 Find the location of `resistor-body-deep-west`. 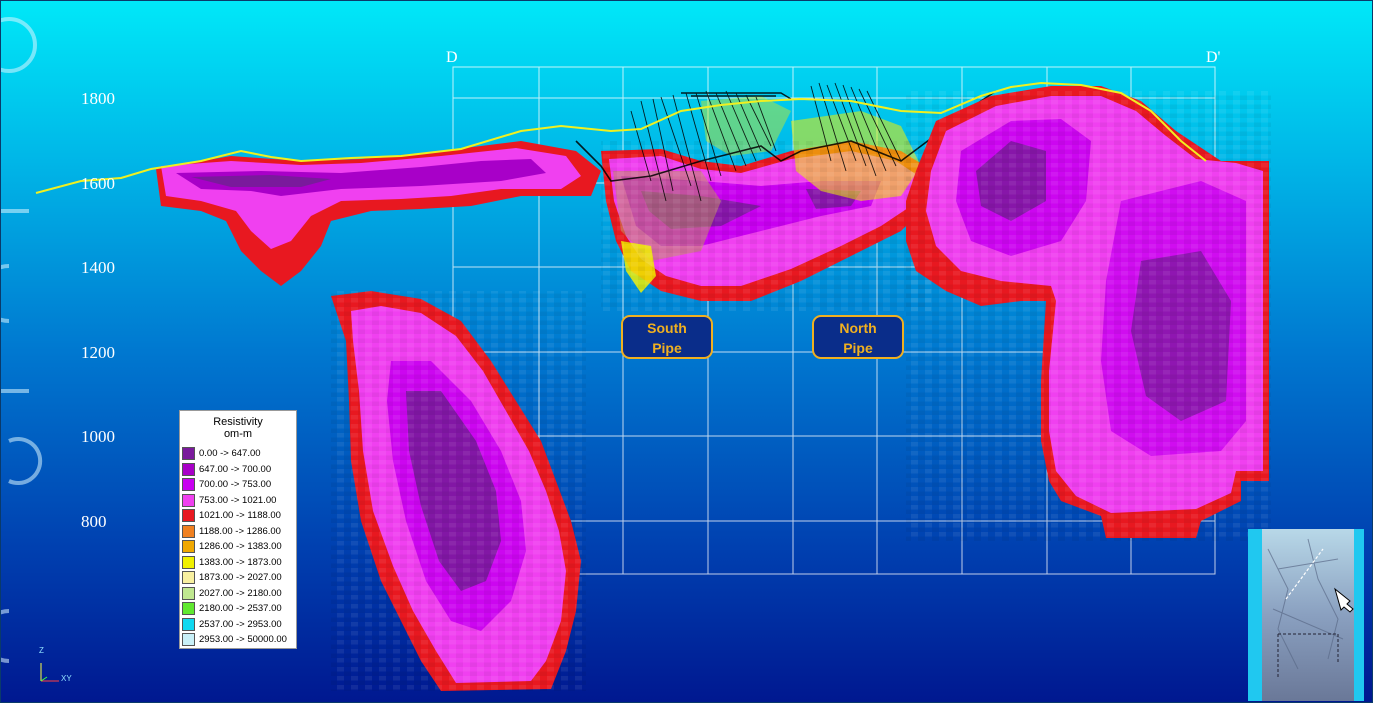

resistor-body-deep-west is located at coordinates (458, 491).